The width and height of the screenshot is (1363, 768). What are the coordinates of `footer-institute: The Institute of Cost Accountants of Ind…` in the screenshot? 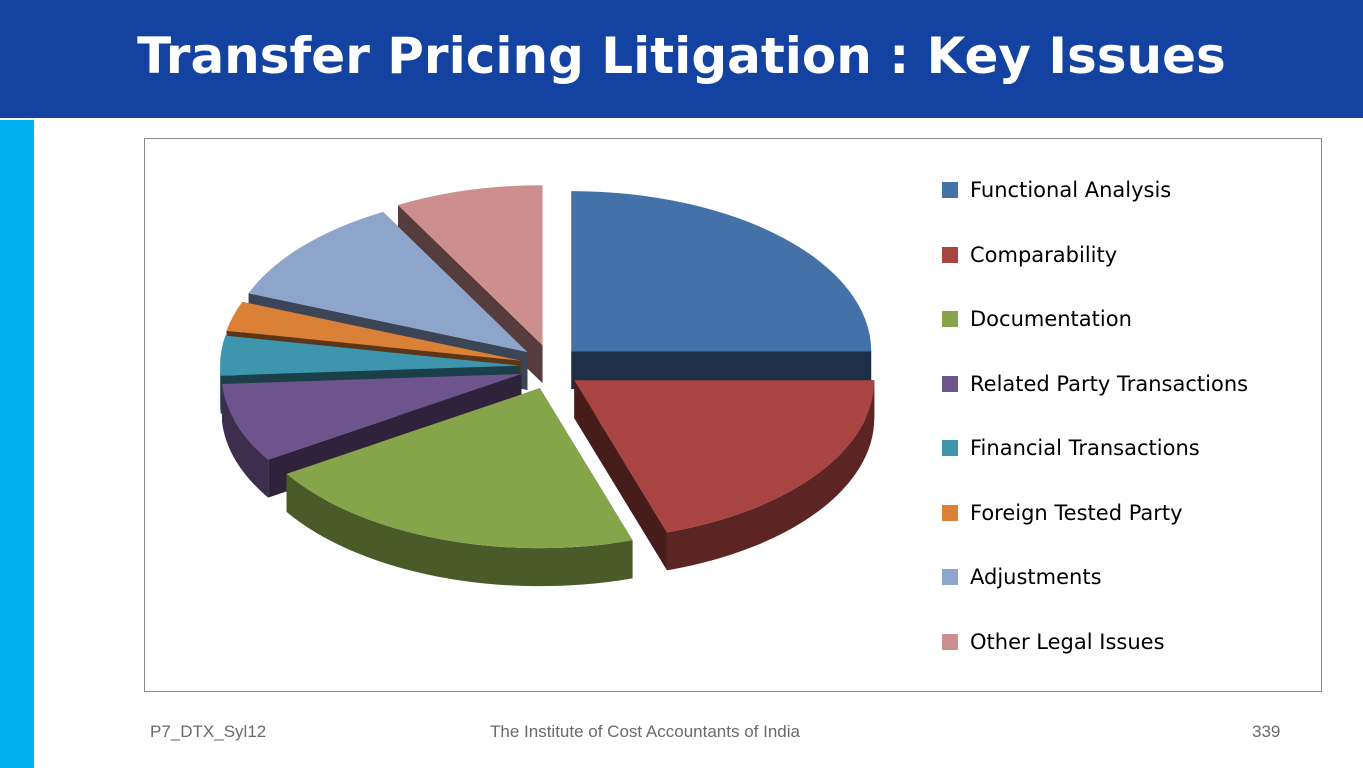 It's located at (645, 731).